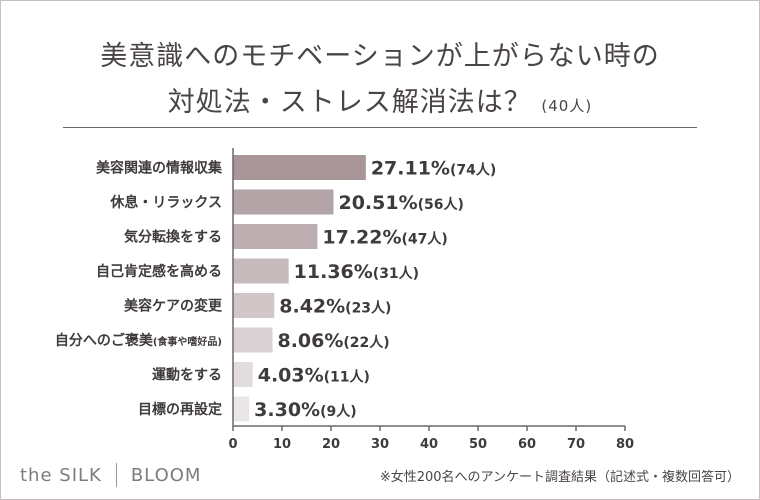  Describe the element at coordinates (410, 169) in the screenshot. I see `value-percent: 27.11%` at that location.